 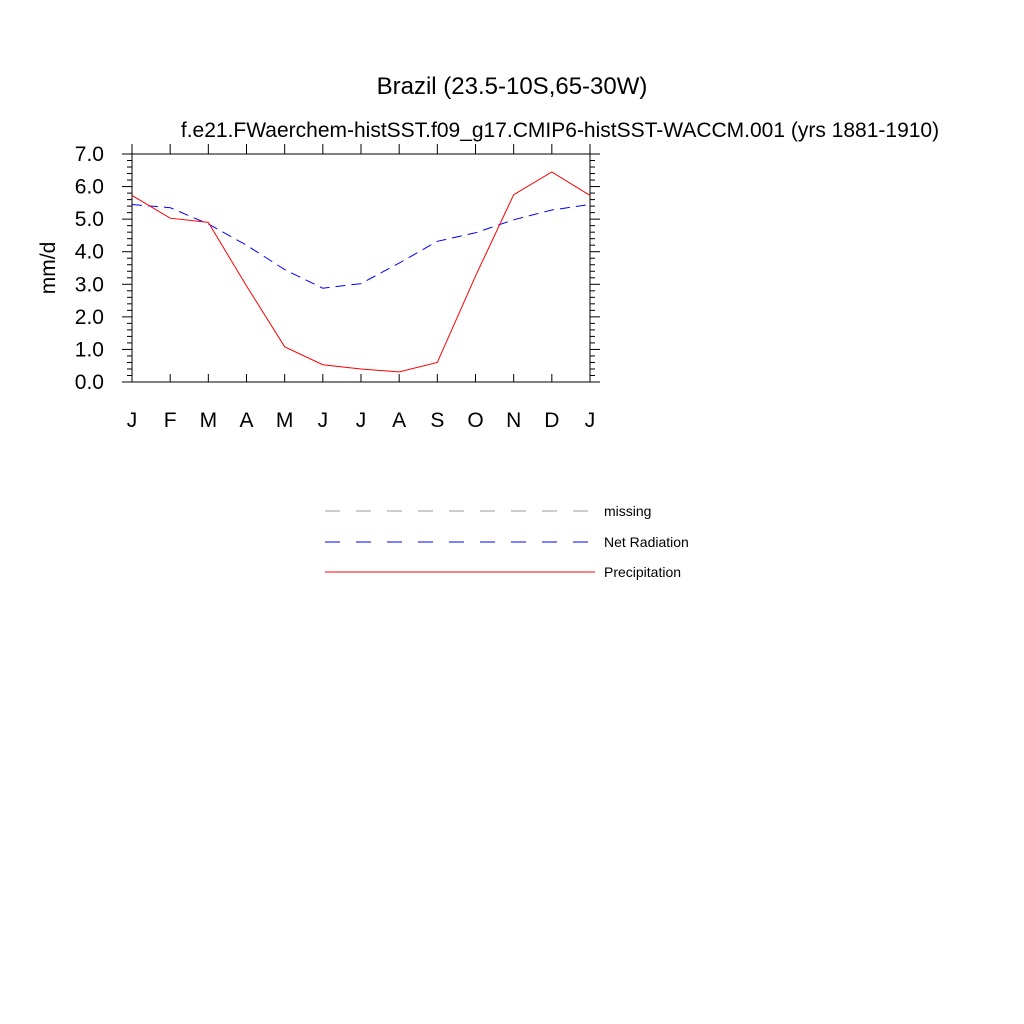 I want to click on y-tick-label: 5.0, so click(x=89, y=219).